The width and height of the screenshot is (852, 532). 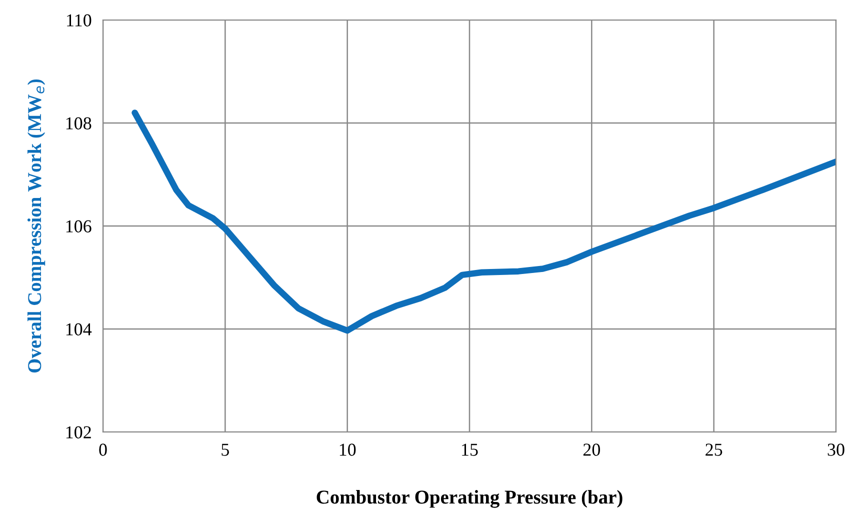 I want to click on y-axis-title: Overall Compression Work (MW$_{e}$), so click(x=36, y=225).